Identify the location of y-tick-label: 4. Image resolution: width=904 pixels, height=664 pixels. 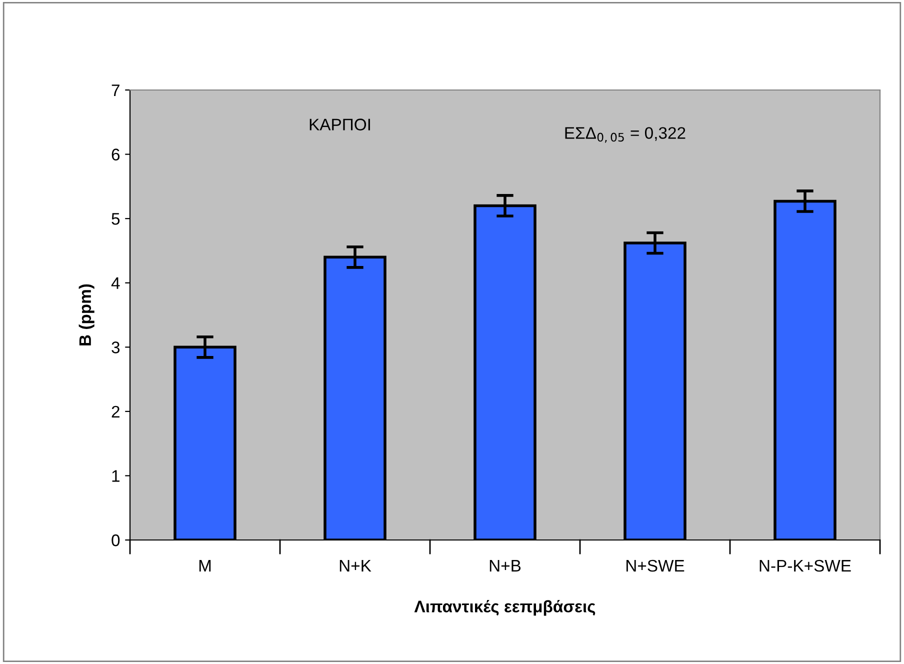
(115, 283).